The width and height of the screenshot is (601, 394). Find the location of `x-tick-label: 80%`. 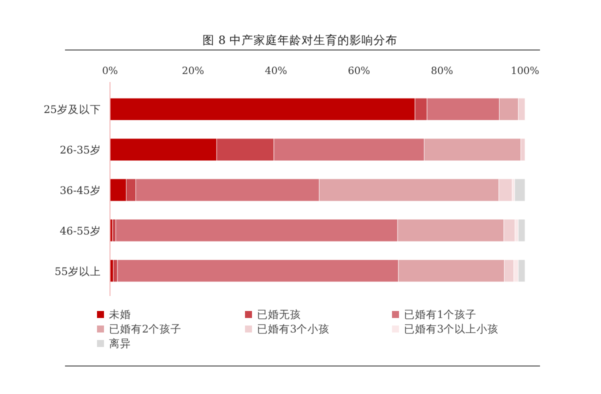

x-tick-label: 80% is located at coordinates (442, 71).